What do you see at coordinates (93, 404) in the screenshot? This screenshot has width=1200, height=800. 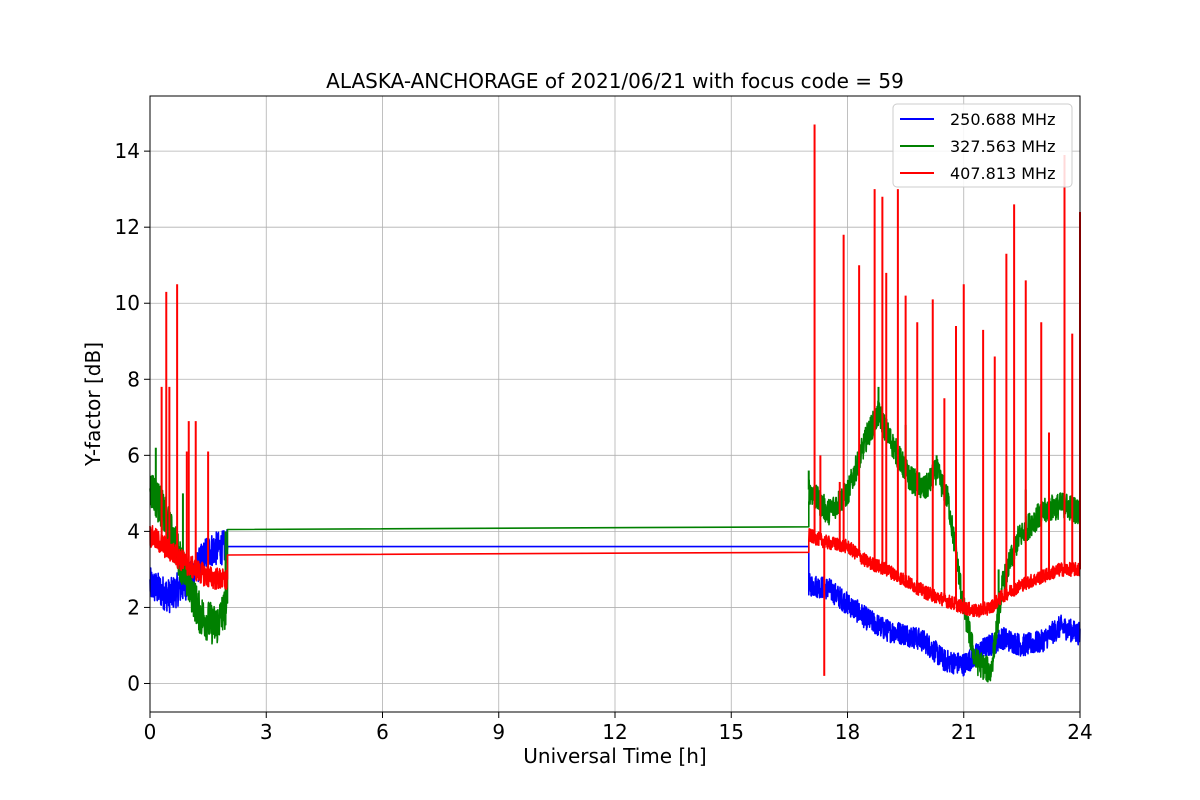 I see `y-axis-label: Y-factor [dB]` at bounding box center [93, 404].